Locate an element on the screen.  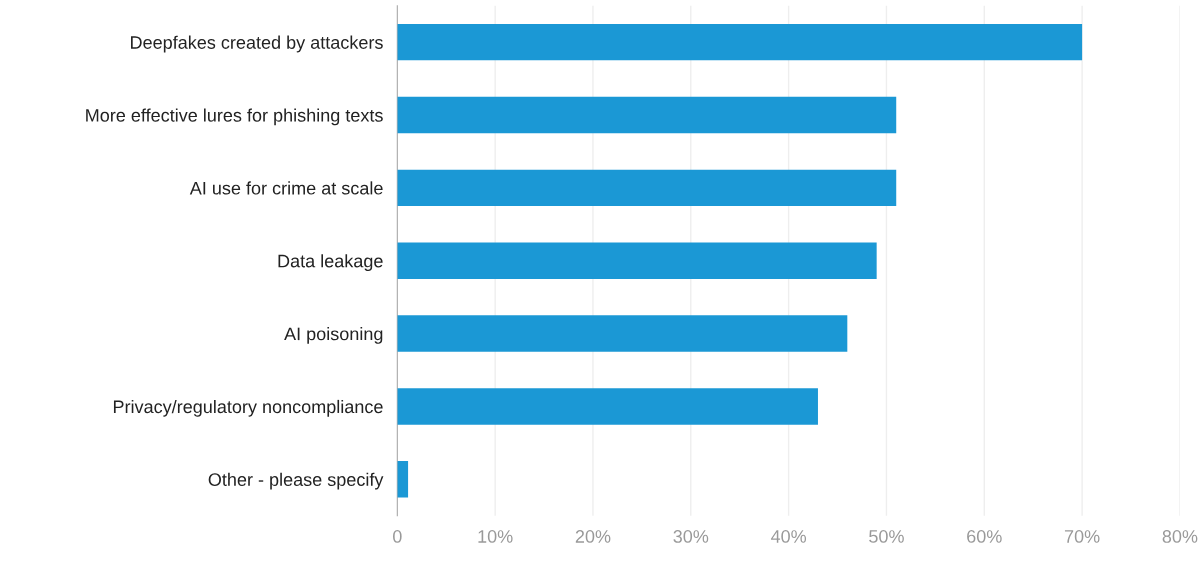
y-tick-label: Data leakage is located at coordinates (330, 262).